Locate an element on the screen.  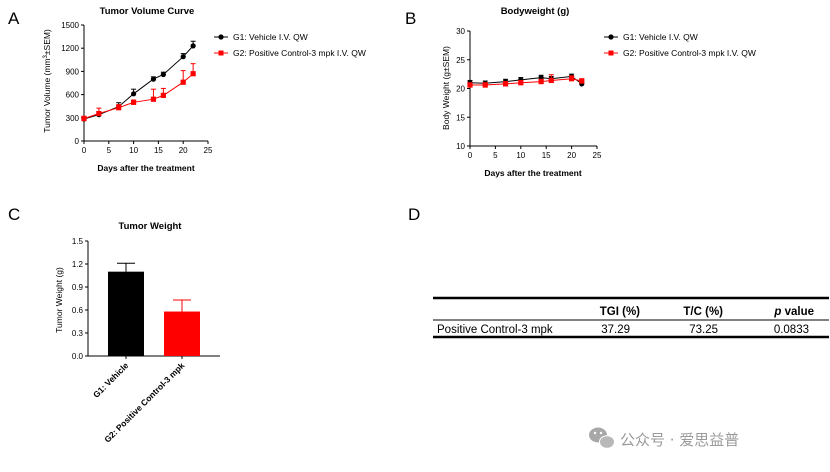
header-tc: T/C (%) is located at coordinates (703, 312).